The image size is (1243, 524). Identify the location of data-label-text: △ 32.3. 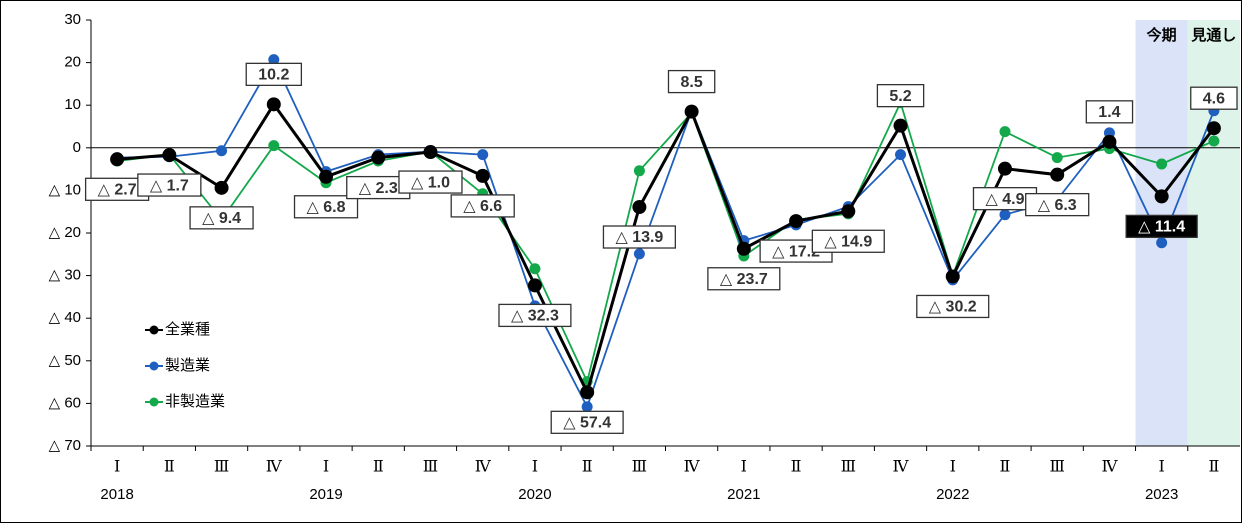
(535, 316).